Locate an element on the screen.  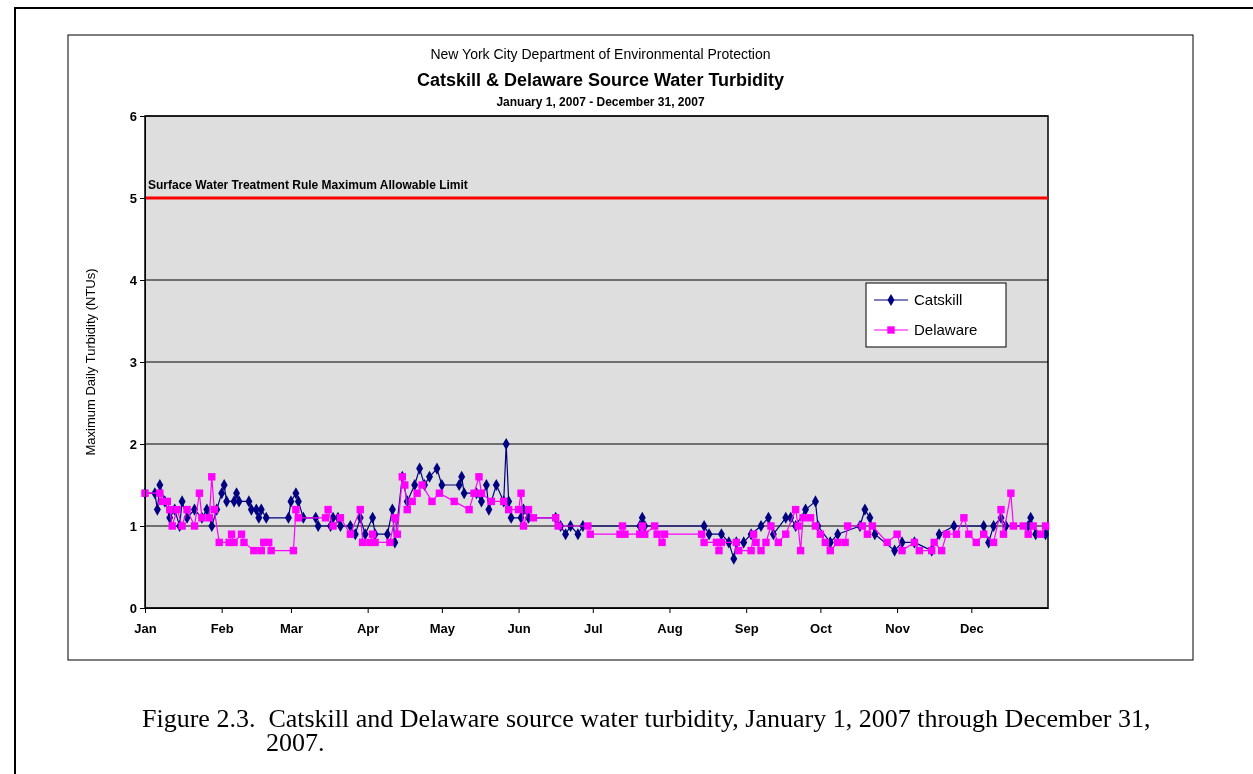
caption: Figure 2.3. Catskill and Delaware source water turbidity, January 1, 2007 through December 31, 2007. is located at coordinates (646, 730).